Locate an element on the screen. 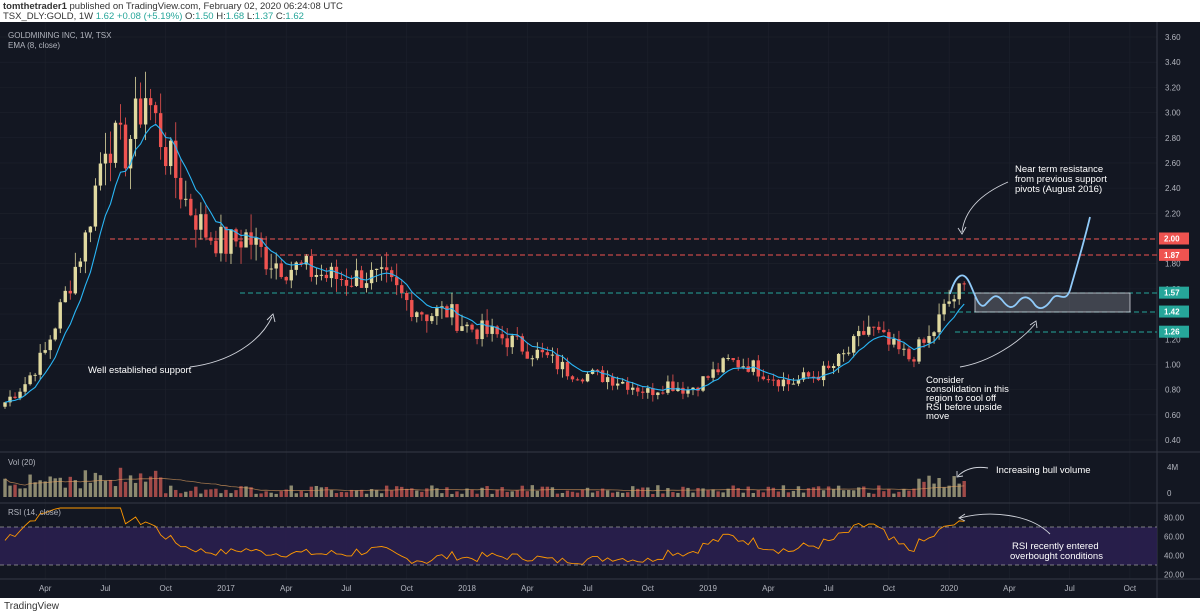 Image resolution: width=1200 pixels, height=616 pixels. close-value: 1.62 is located at coordinates (294, 16).